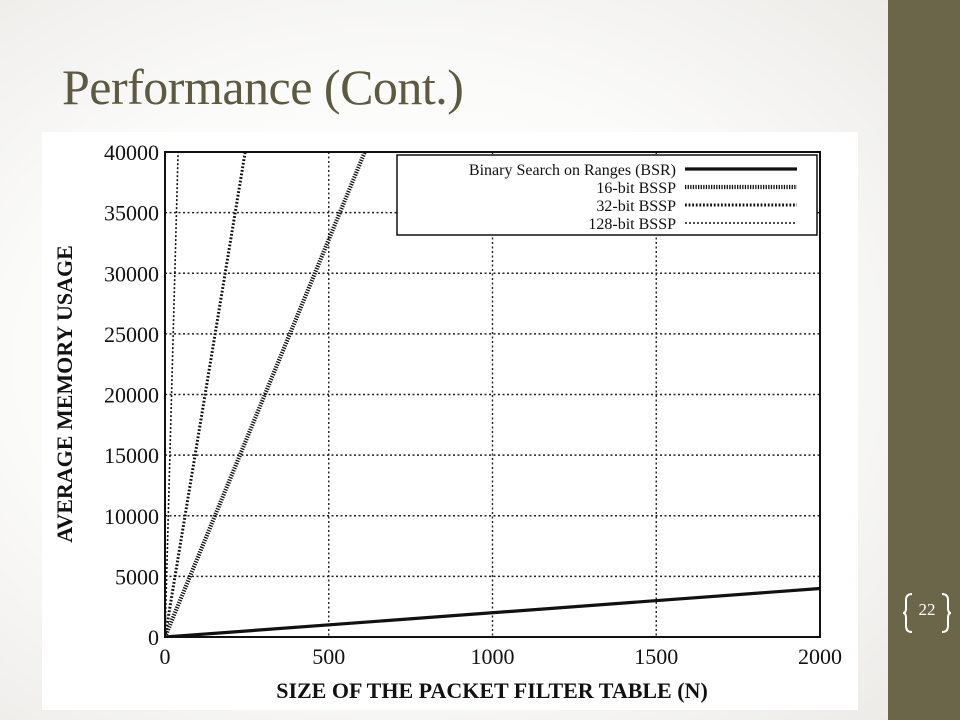 This screenshot has width=960, height=720. I want to click on legend-label-1: Binary Search on Ranges (BSR), so click(572, 170).